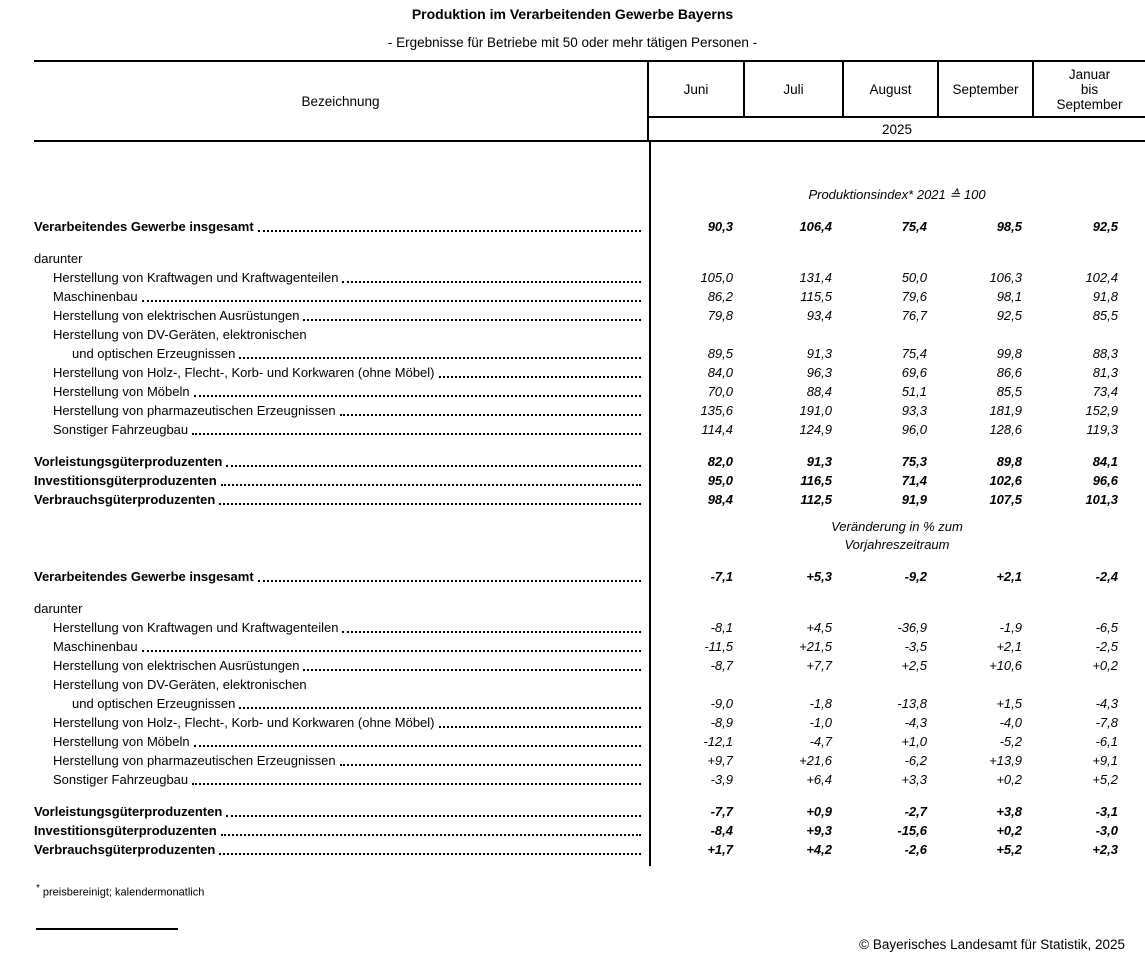 Image resolution: width=1145 pixels, height=971 pixels. What do you see at coordinates (815, 410) in the screenshot?
I see `value-cell: 191,0` at bounding box center [815, 410].